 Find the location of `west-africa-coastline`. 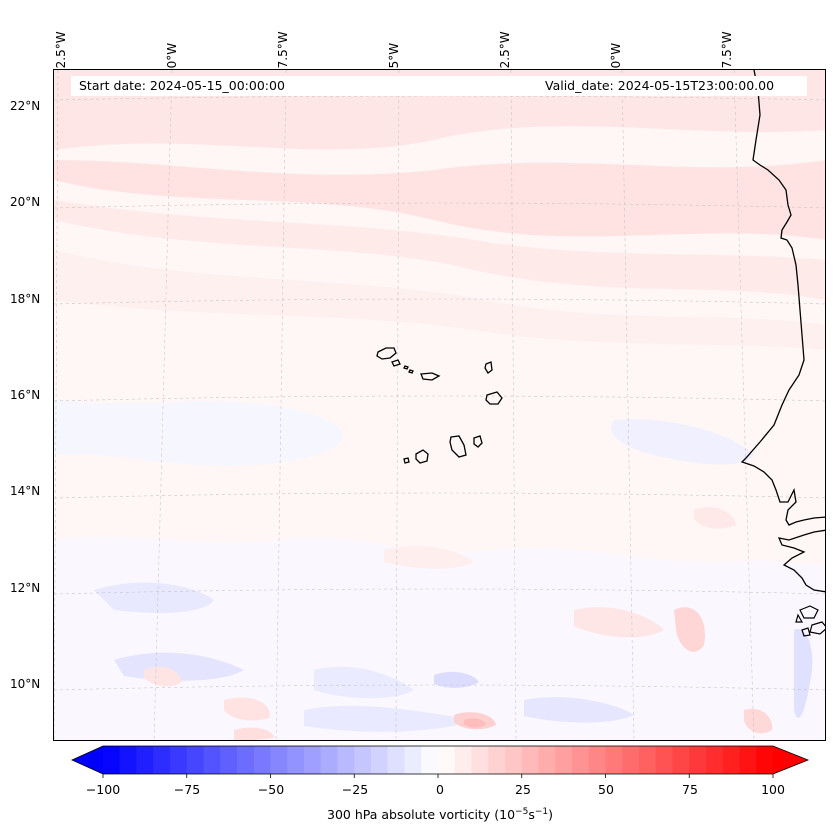

west-africa-coastline is located at coordinates (782, 298).